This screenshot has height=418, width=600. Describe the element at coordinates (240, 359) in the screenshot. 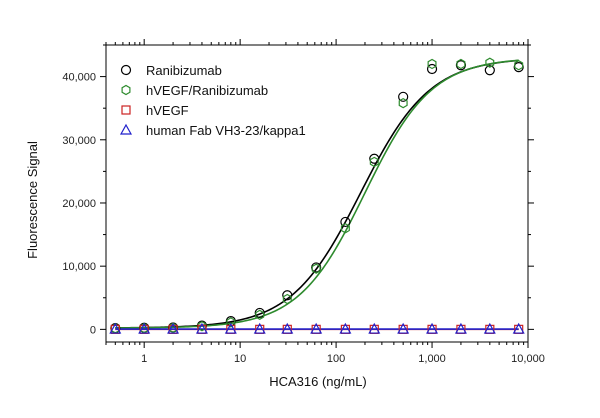

I see `x-tick-label: 10` at that location.